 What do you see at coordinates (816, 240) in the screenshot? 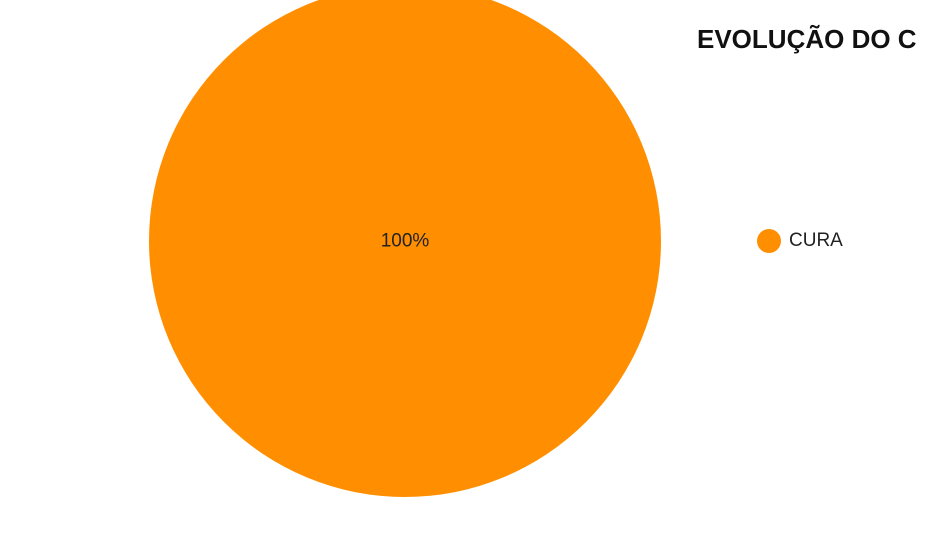
I see `legend-label-cura: CURA` at bounding box center [816, 240].